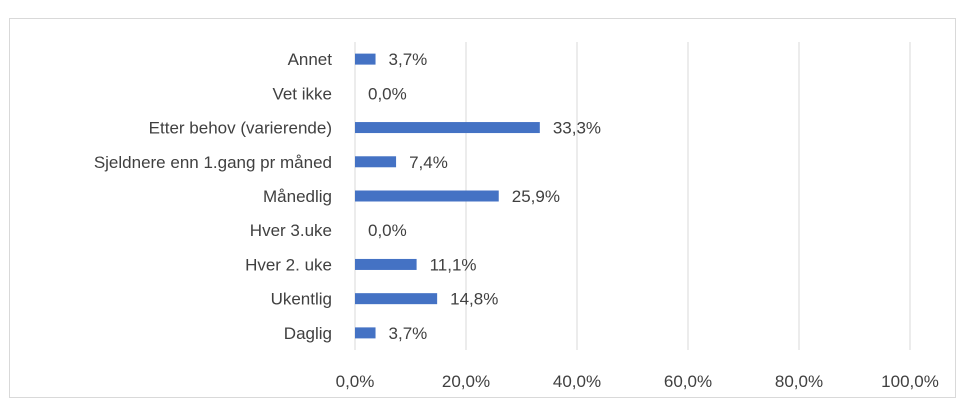  I want to click on data-label: 7,4%, so click(428, 162).